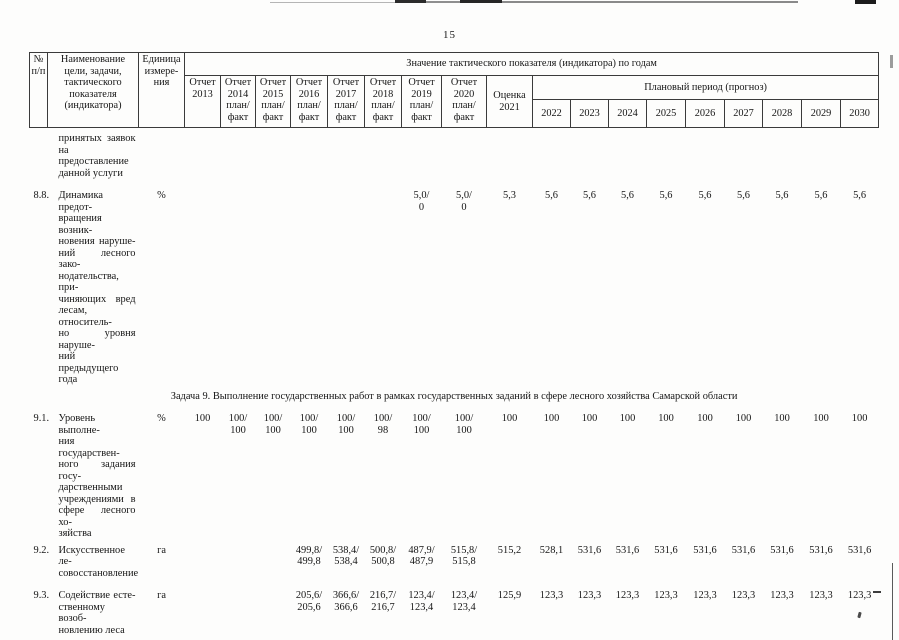 The height and width of the screenshot is (640, 899). Describe the element at coordinates (38, 90) in the screenshot. I see `col-header-num: № п/п` at that location.